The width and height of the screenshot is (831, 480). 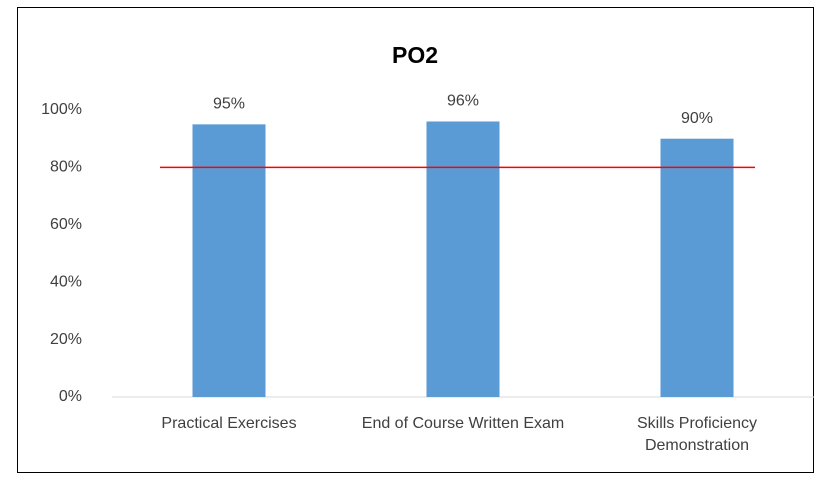 I want to click on value-label: 96%, so click(x=463, y=101).